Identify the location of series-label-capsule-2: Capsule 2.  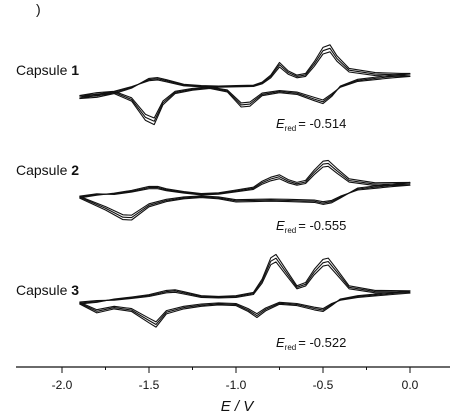
(47, 170).